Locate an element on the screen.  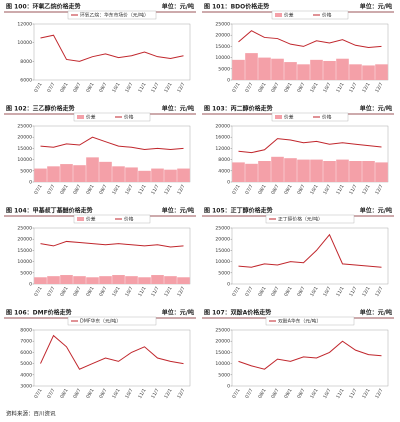
figure-caption: 图 106：DMF价格走势 is located at coordinates (39, 313).